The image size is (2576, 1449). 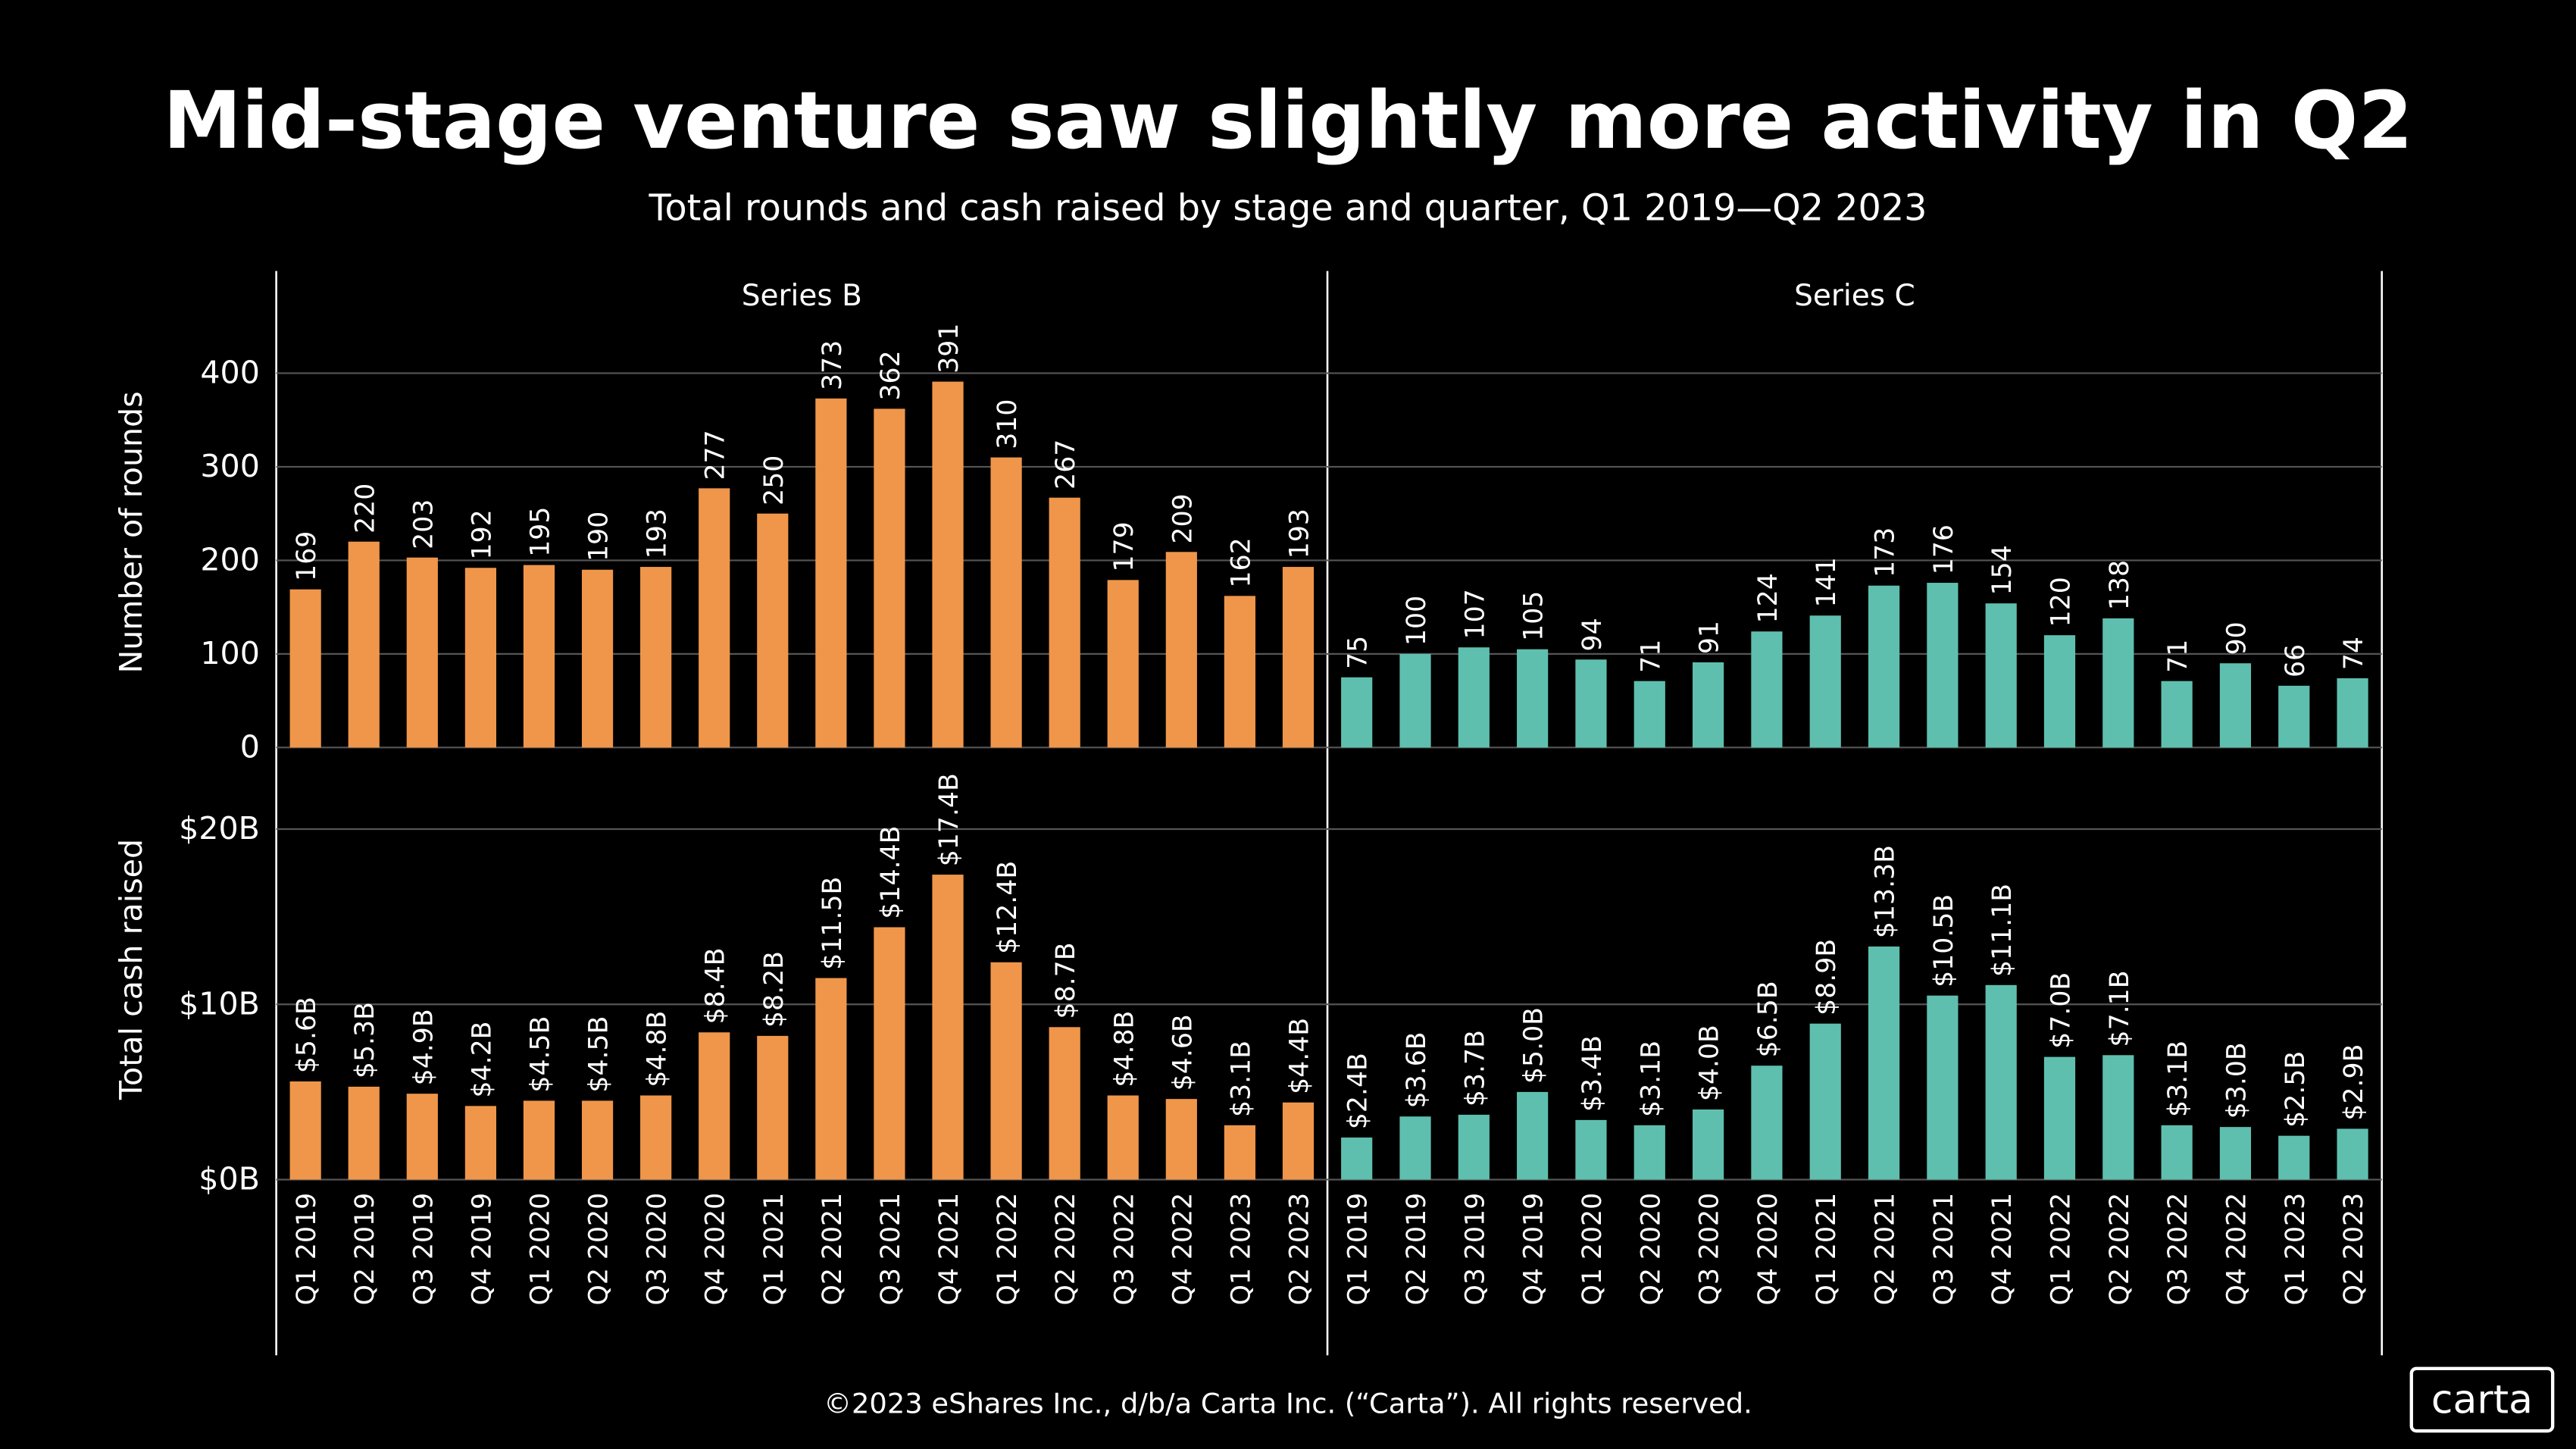 I want to click on value-label: $5.6B, so click(x=307, y=1035).